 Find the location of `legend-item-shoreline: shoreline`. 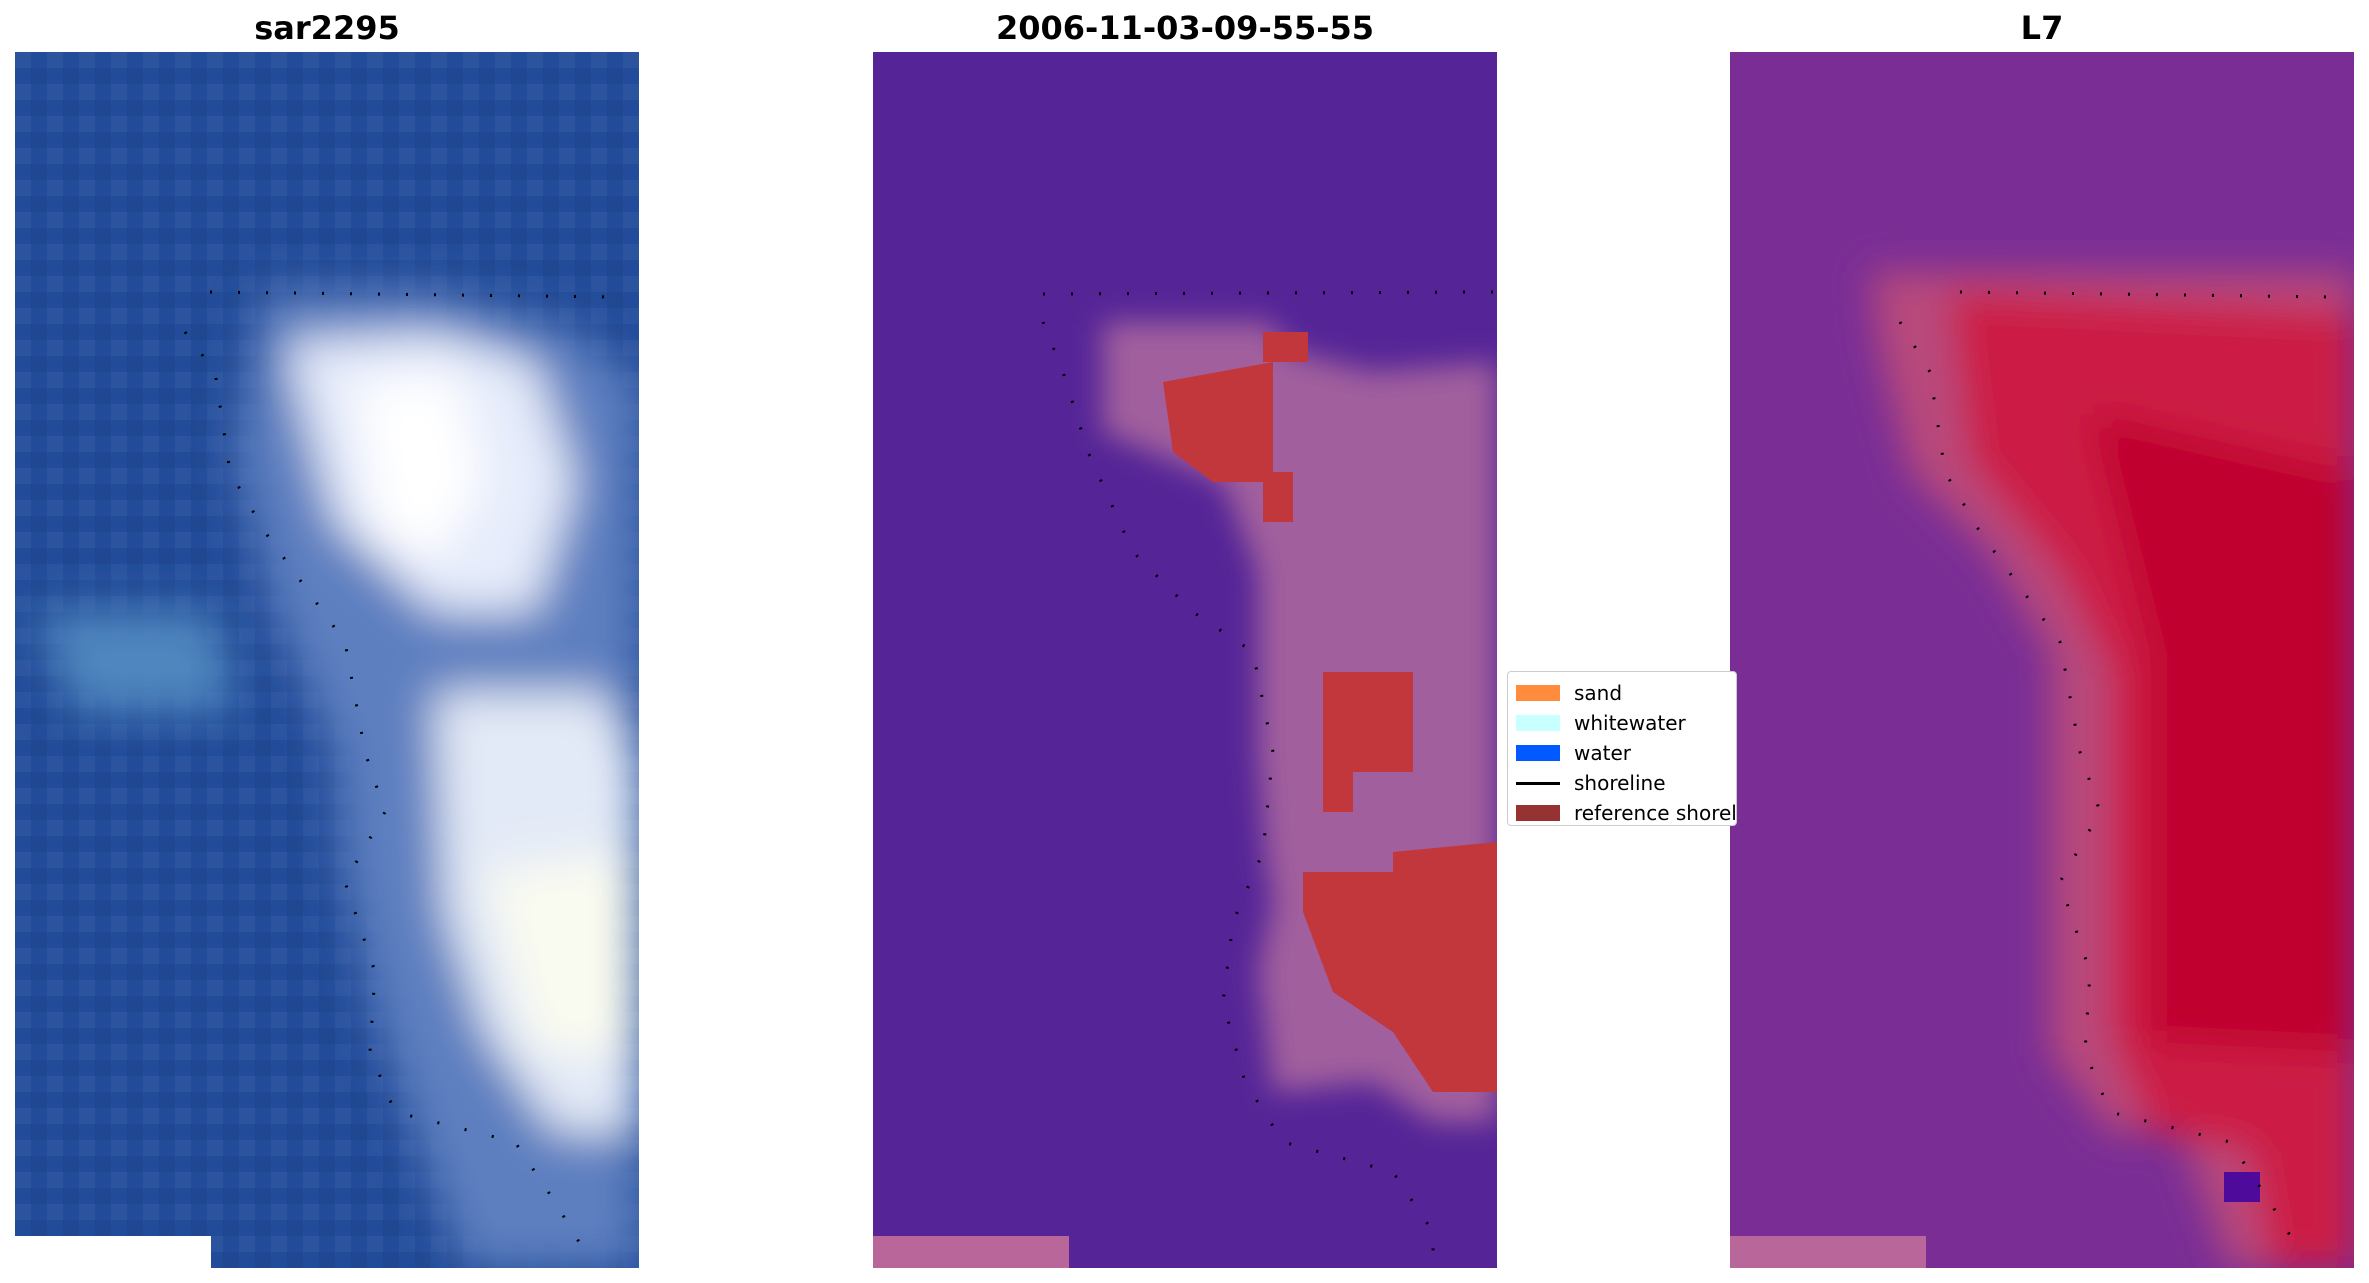

legend-item-shoreline: shoreline is located at coordinates (1622, 783).